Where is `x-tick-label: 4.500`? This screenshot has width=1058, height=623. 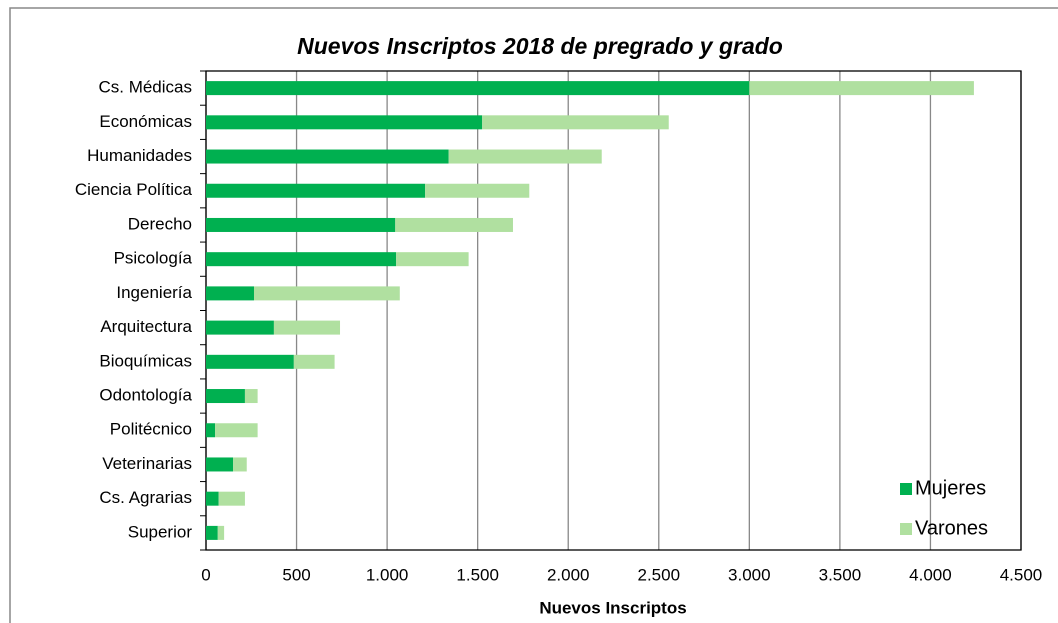
x-tick-label: 4.500 is located at coordinates (1021, 574).